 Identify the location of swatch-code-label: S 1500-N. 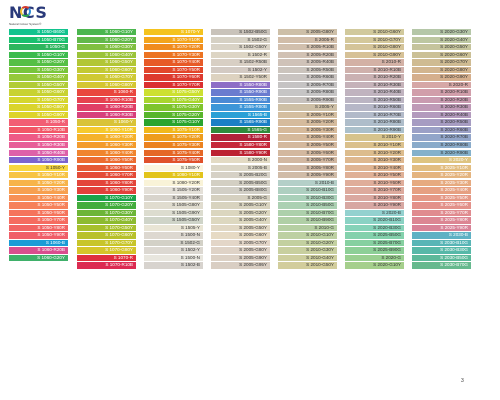
(190, 257).